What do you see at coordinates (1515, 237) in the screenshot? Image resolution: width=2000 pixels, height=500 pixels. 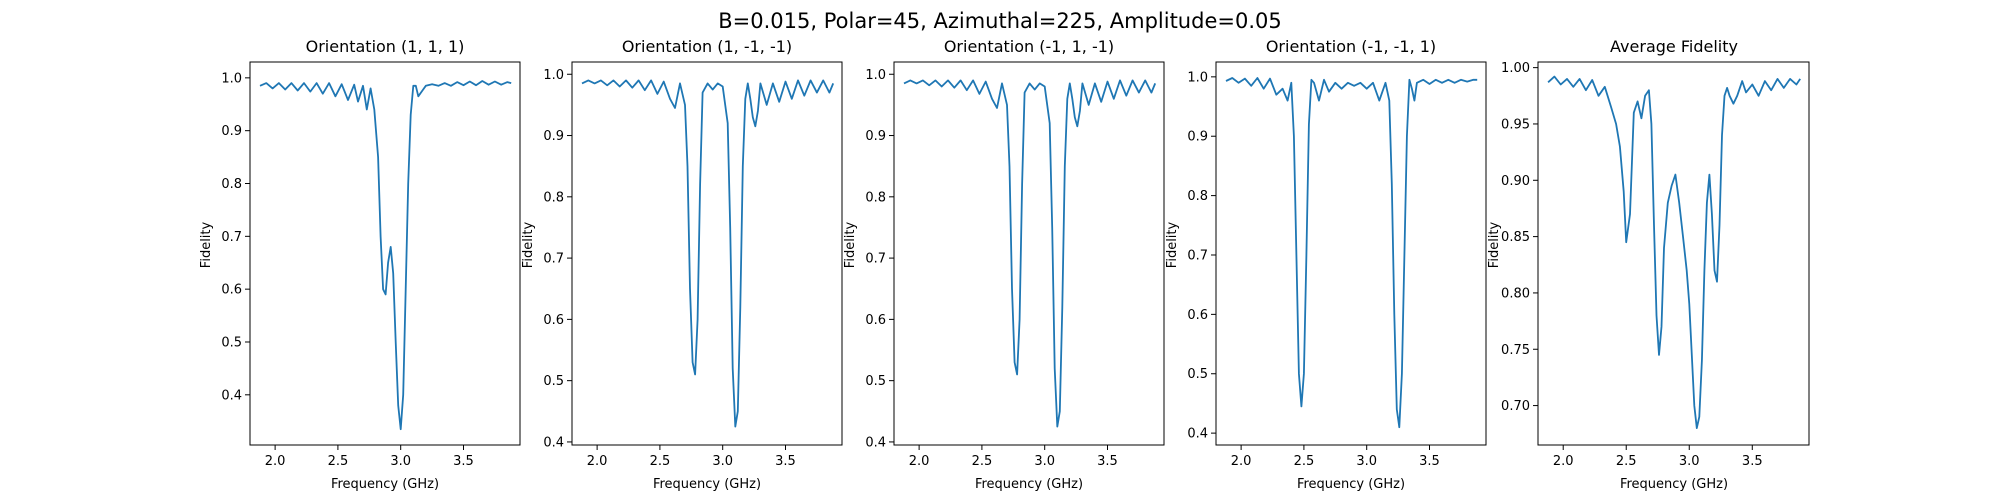 I see `y-tick-label: 0.85` at bounding box center [1515, 237].